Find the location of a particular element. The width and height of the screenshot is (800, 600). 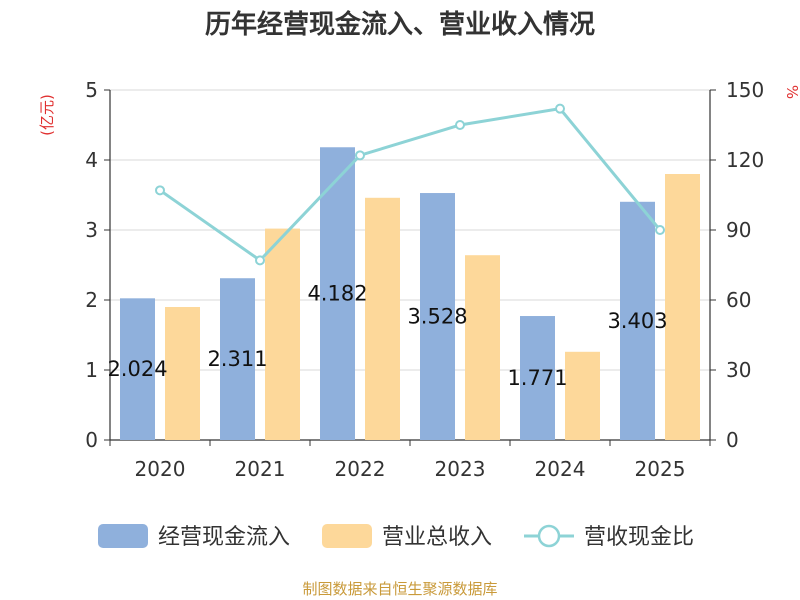

x-tick-label: 2020 is located at coordinates (160, 469).